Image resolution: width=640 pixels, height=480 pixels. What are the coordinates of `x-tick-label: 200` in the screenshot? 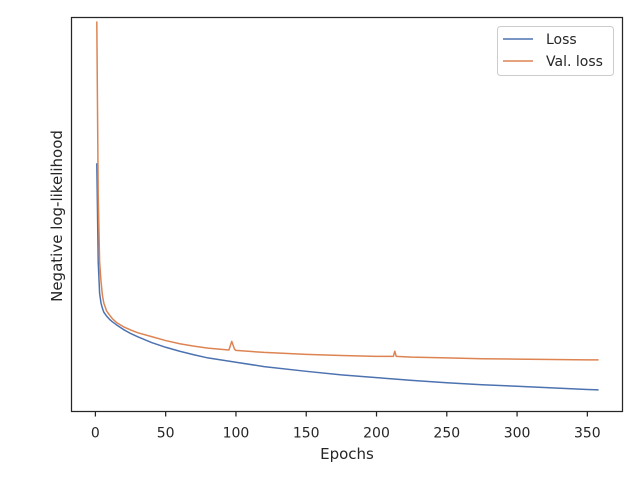 It's located at (376, 434).